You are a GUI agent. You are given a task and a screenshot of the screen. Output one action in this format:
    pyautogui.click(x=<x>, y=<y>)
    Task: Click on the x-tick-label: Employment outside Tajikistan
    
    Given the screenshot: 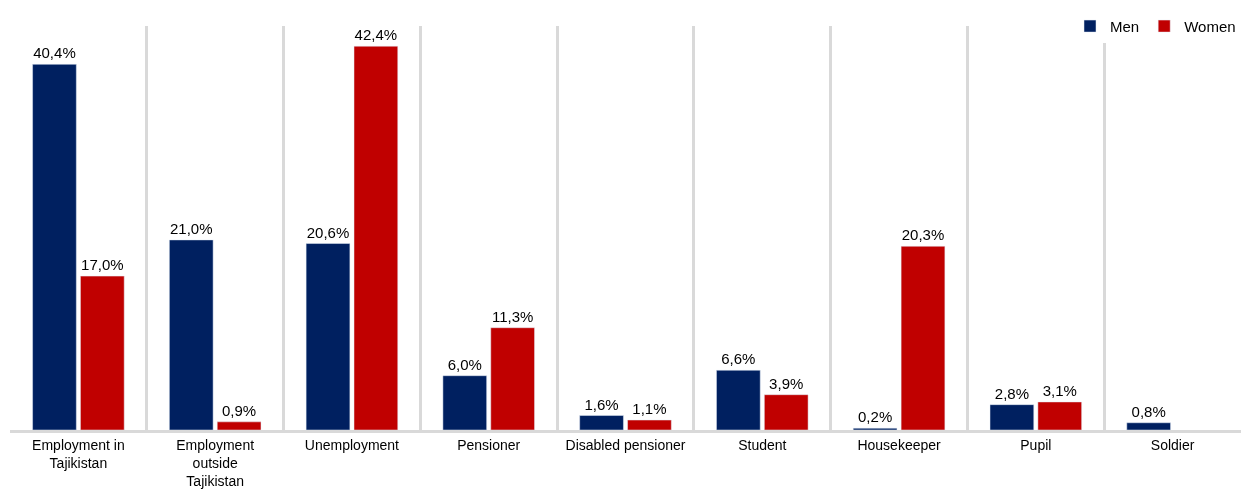 What is the action you would take?
    pyautogui.click(x=215, y=463)
    